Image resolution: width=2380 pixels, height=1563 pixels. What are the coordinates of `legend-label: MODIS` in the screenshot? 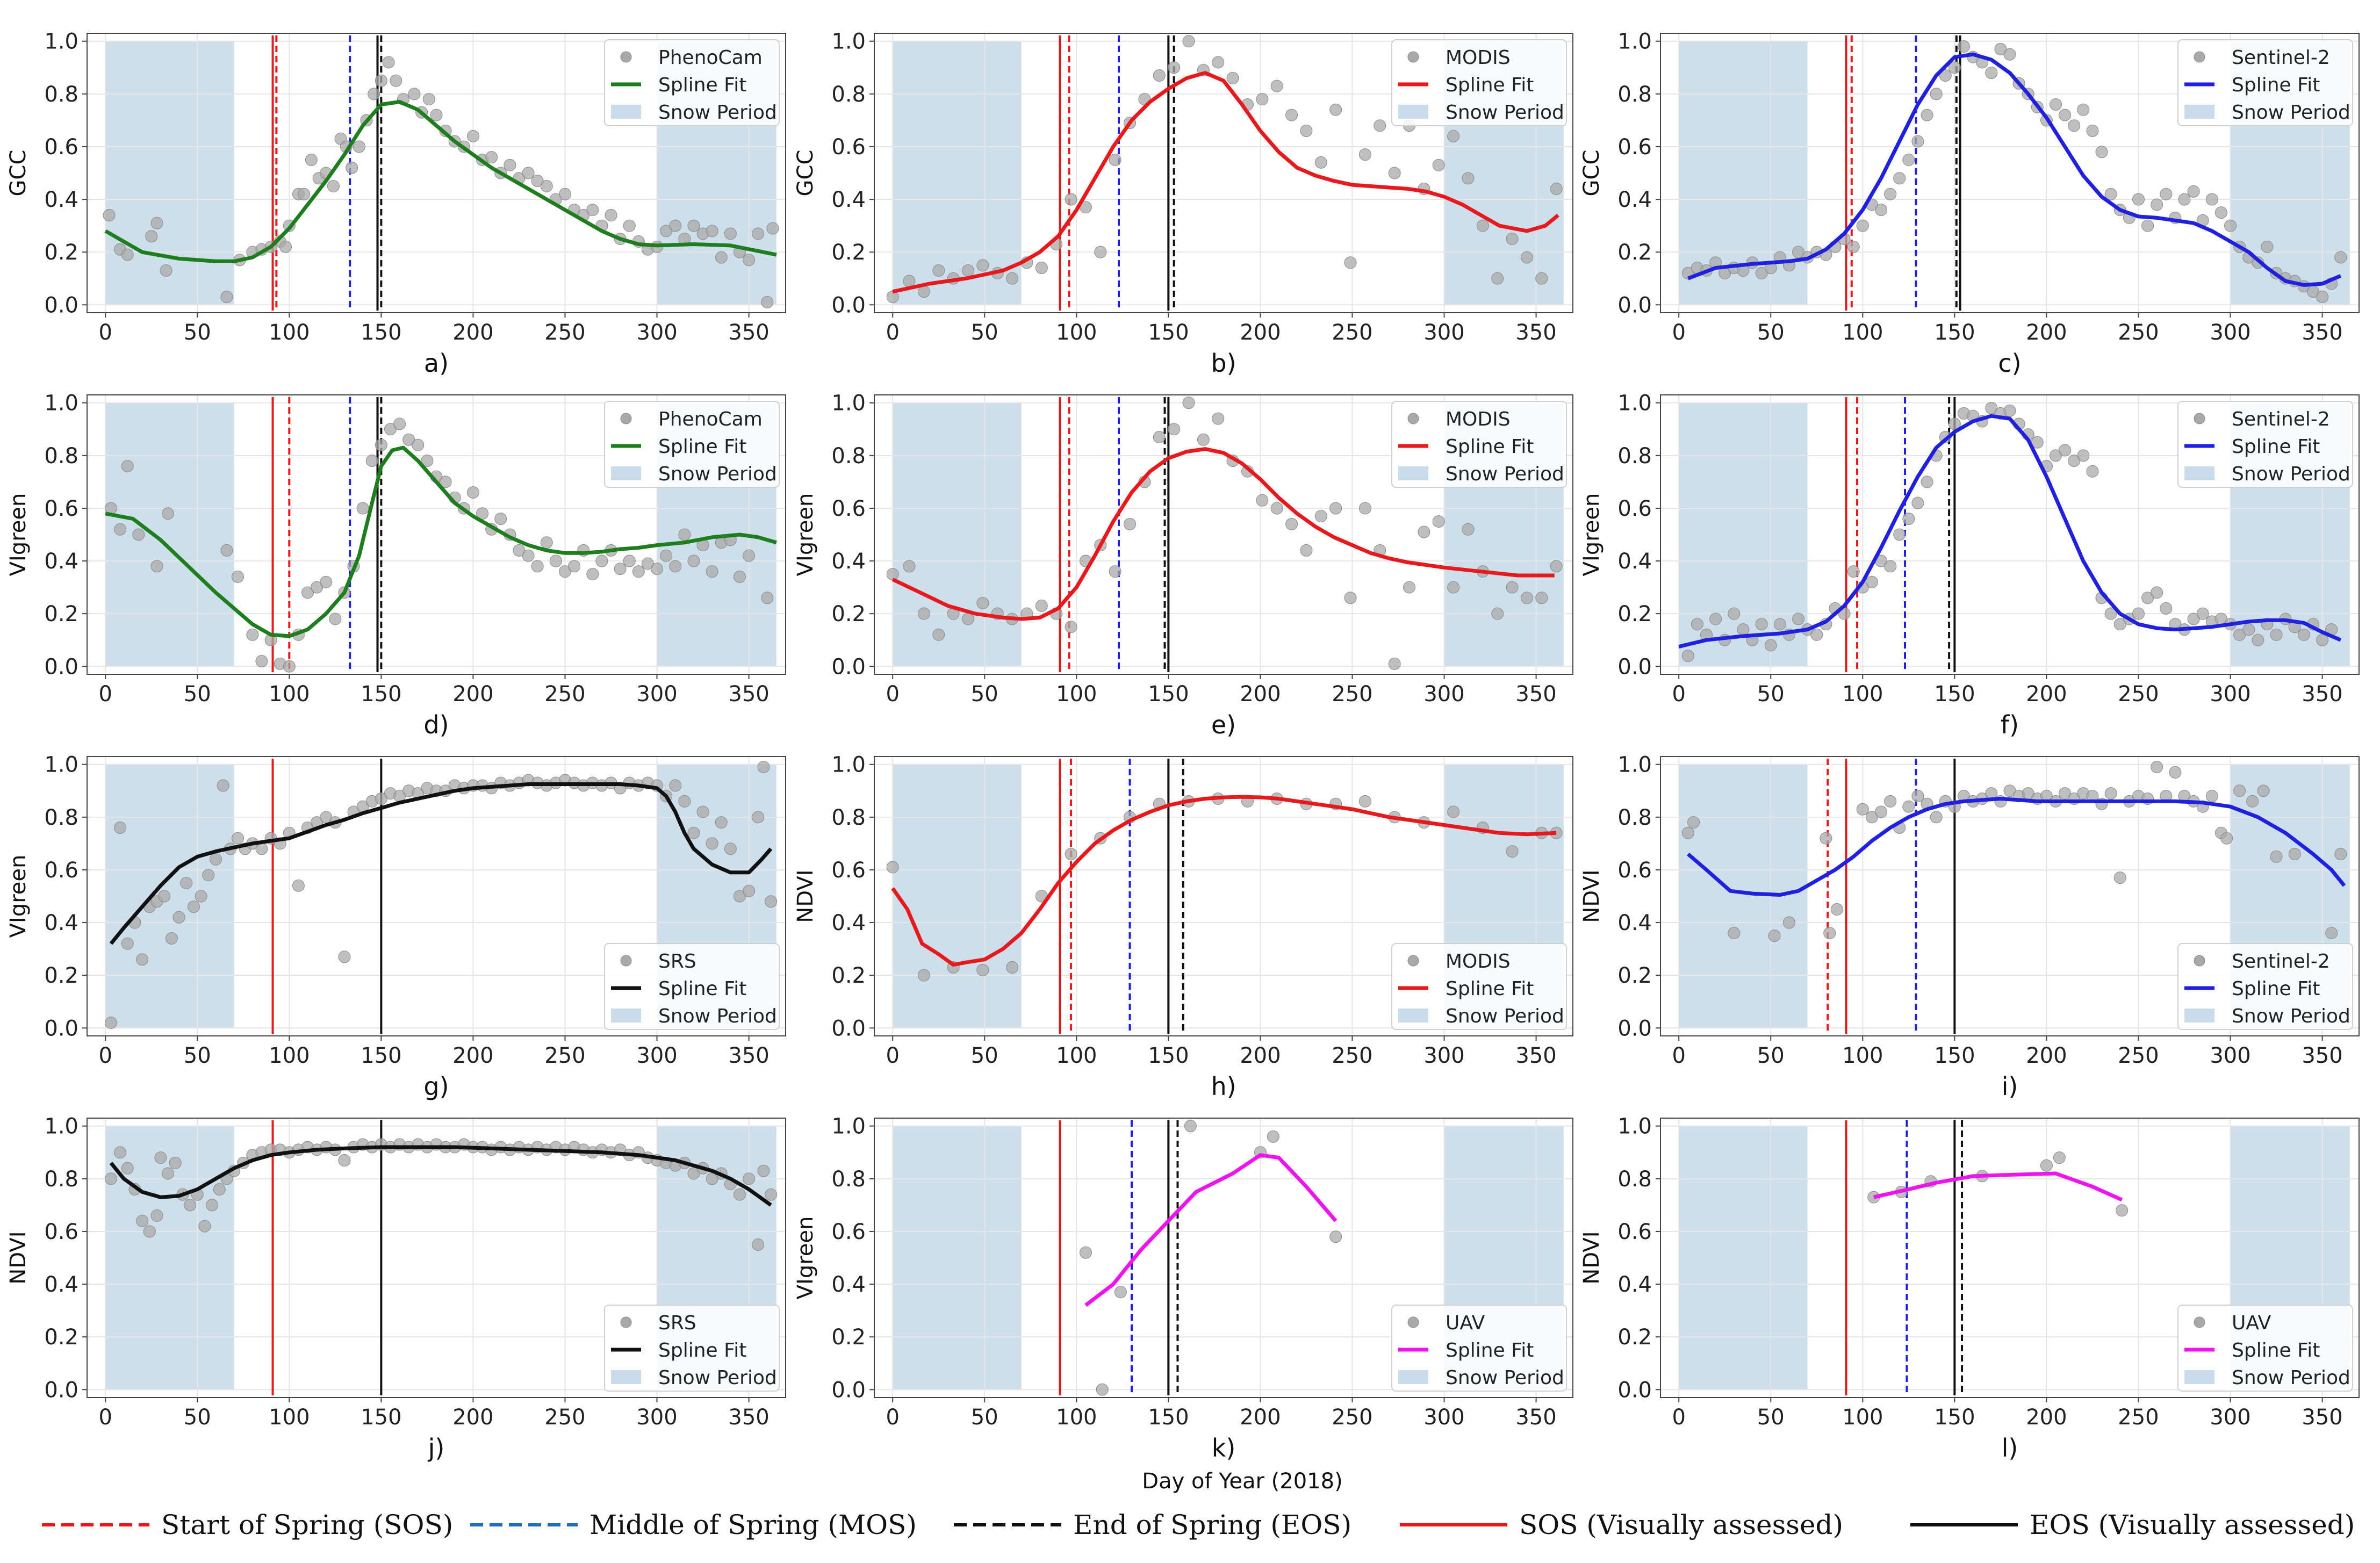 It's located at (1478, 58).